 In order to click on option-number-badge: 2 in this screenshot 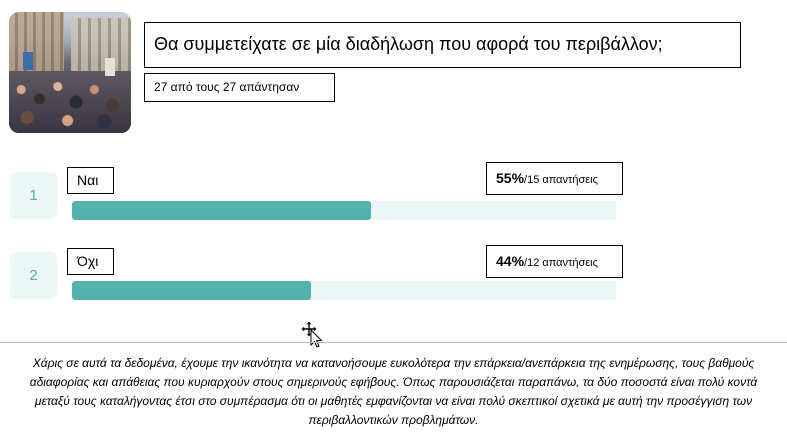, I will do `click(33, 275)`.